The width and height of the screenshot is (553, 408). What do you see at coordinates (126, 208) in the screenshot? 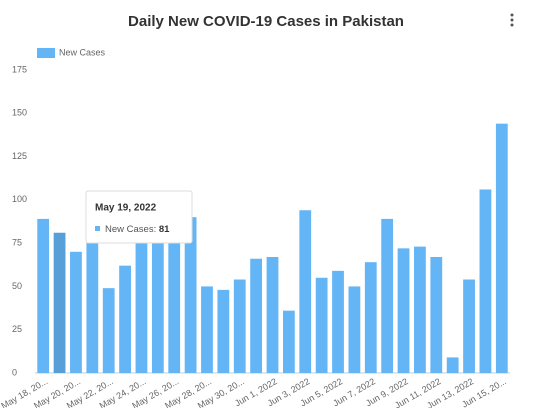
I see `tooltip-title: May 19, 2022` at bounding box center [126, 208].